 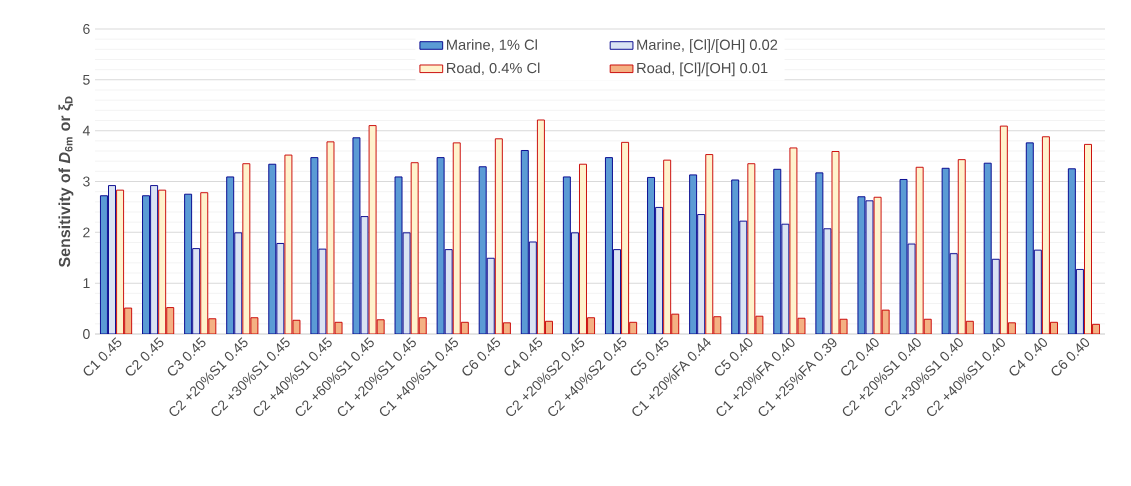 I want to click on y-tick-label: 5, so click(x=86, y=79).